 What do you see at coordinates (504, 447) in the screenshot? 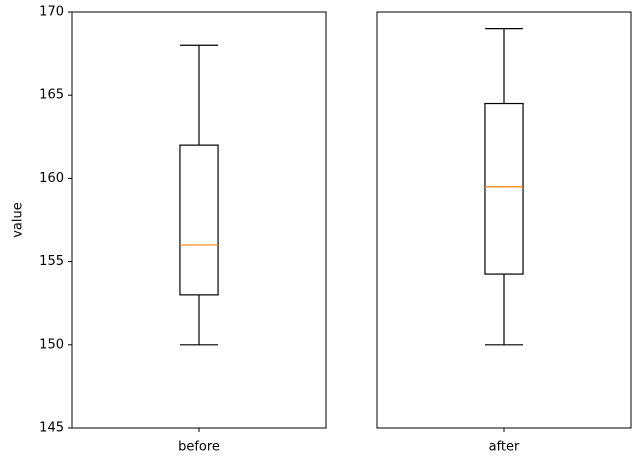
I see `x-tick-label: after` at bounding box center [504, 447].